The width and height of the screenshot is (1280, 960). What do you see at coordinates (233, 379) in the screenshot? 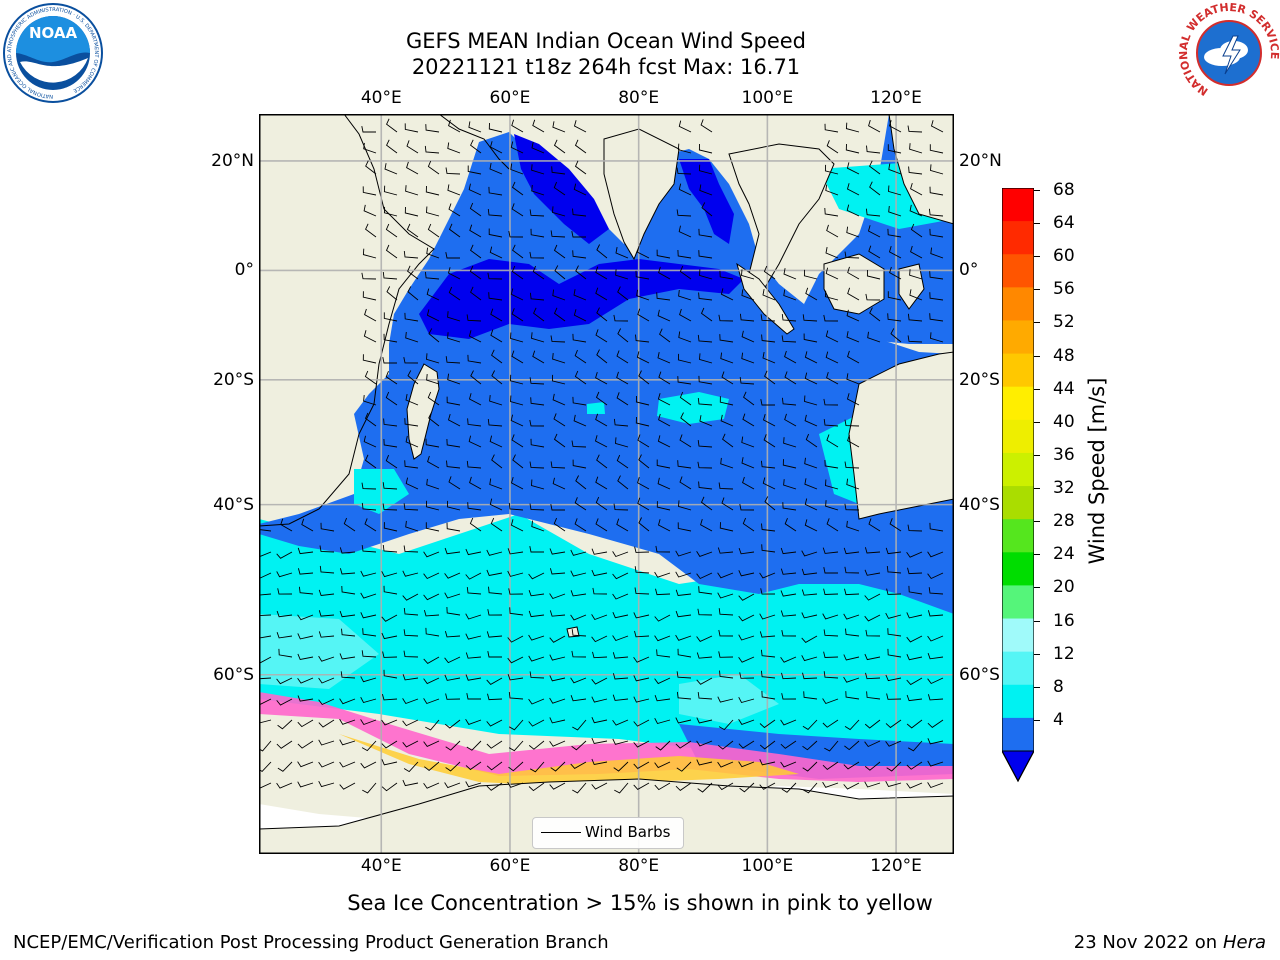
I see `lat-tick-left: 20°S` at bounding box center [233, 379].